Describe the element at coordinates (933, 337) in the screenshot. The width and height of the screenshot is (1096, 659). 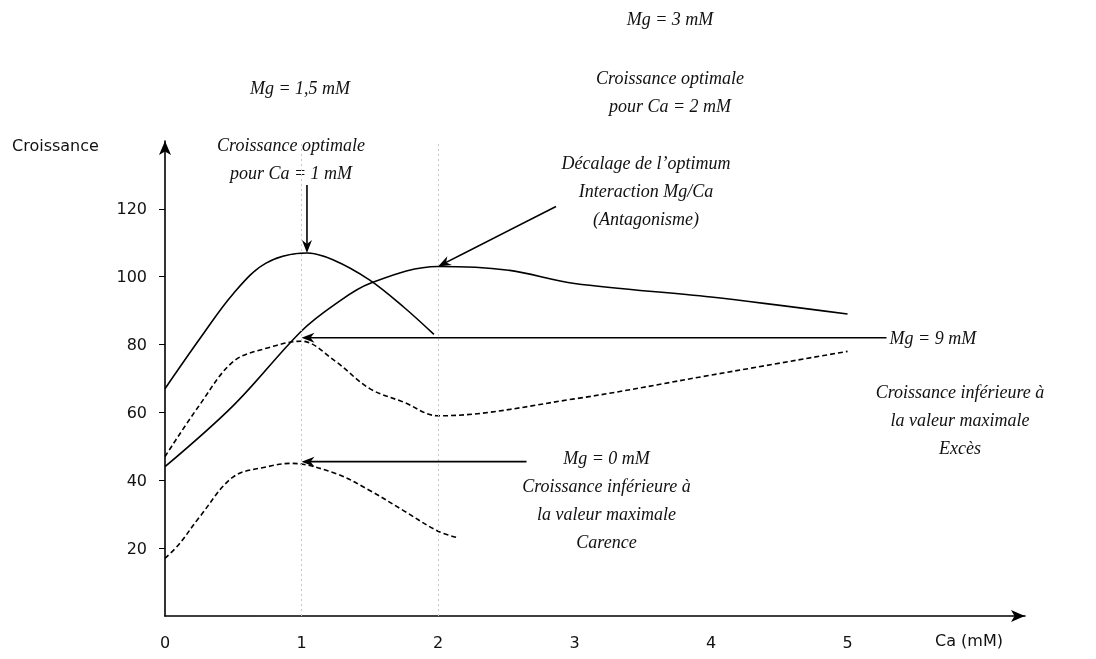
I see `annotation: Mg = 9 mM` at that location.